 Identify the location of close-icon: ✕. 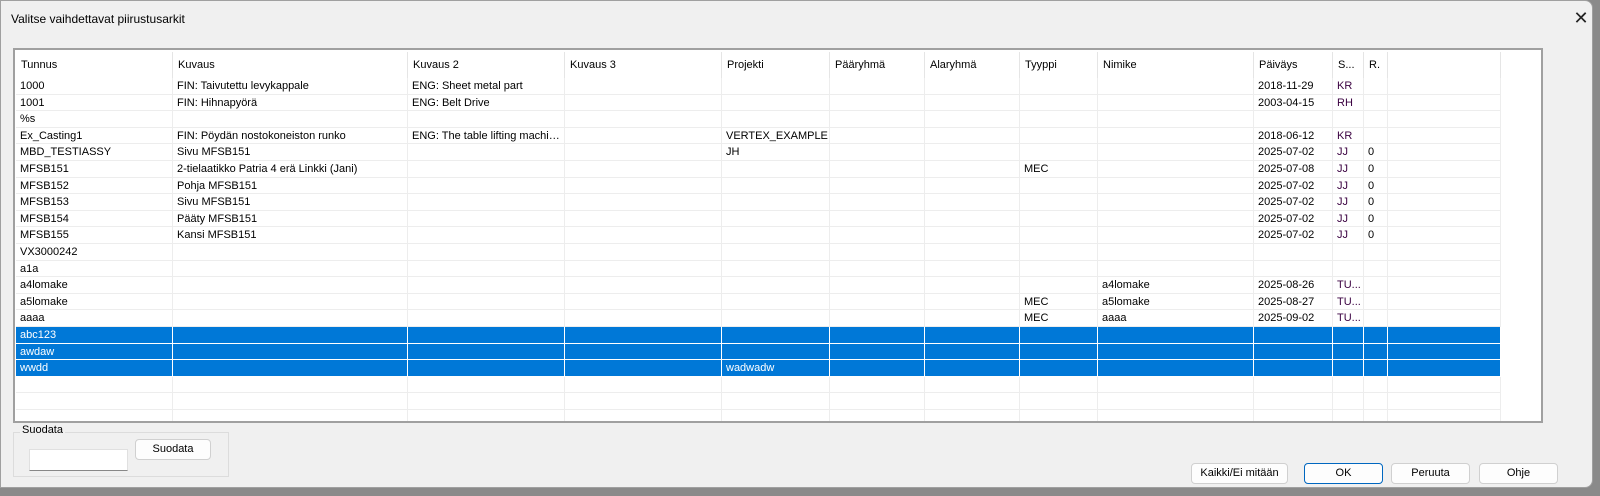
(1581, 18).